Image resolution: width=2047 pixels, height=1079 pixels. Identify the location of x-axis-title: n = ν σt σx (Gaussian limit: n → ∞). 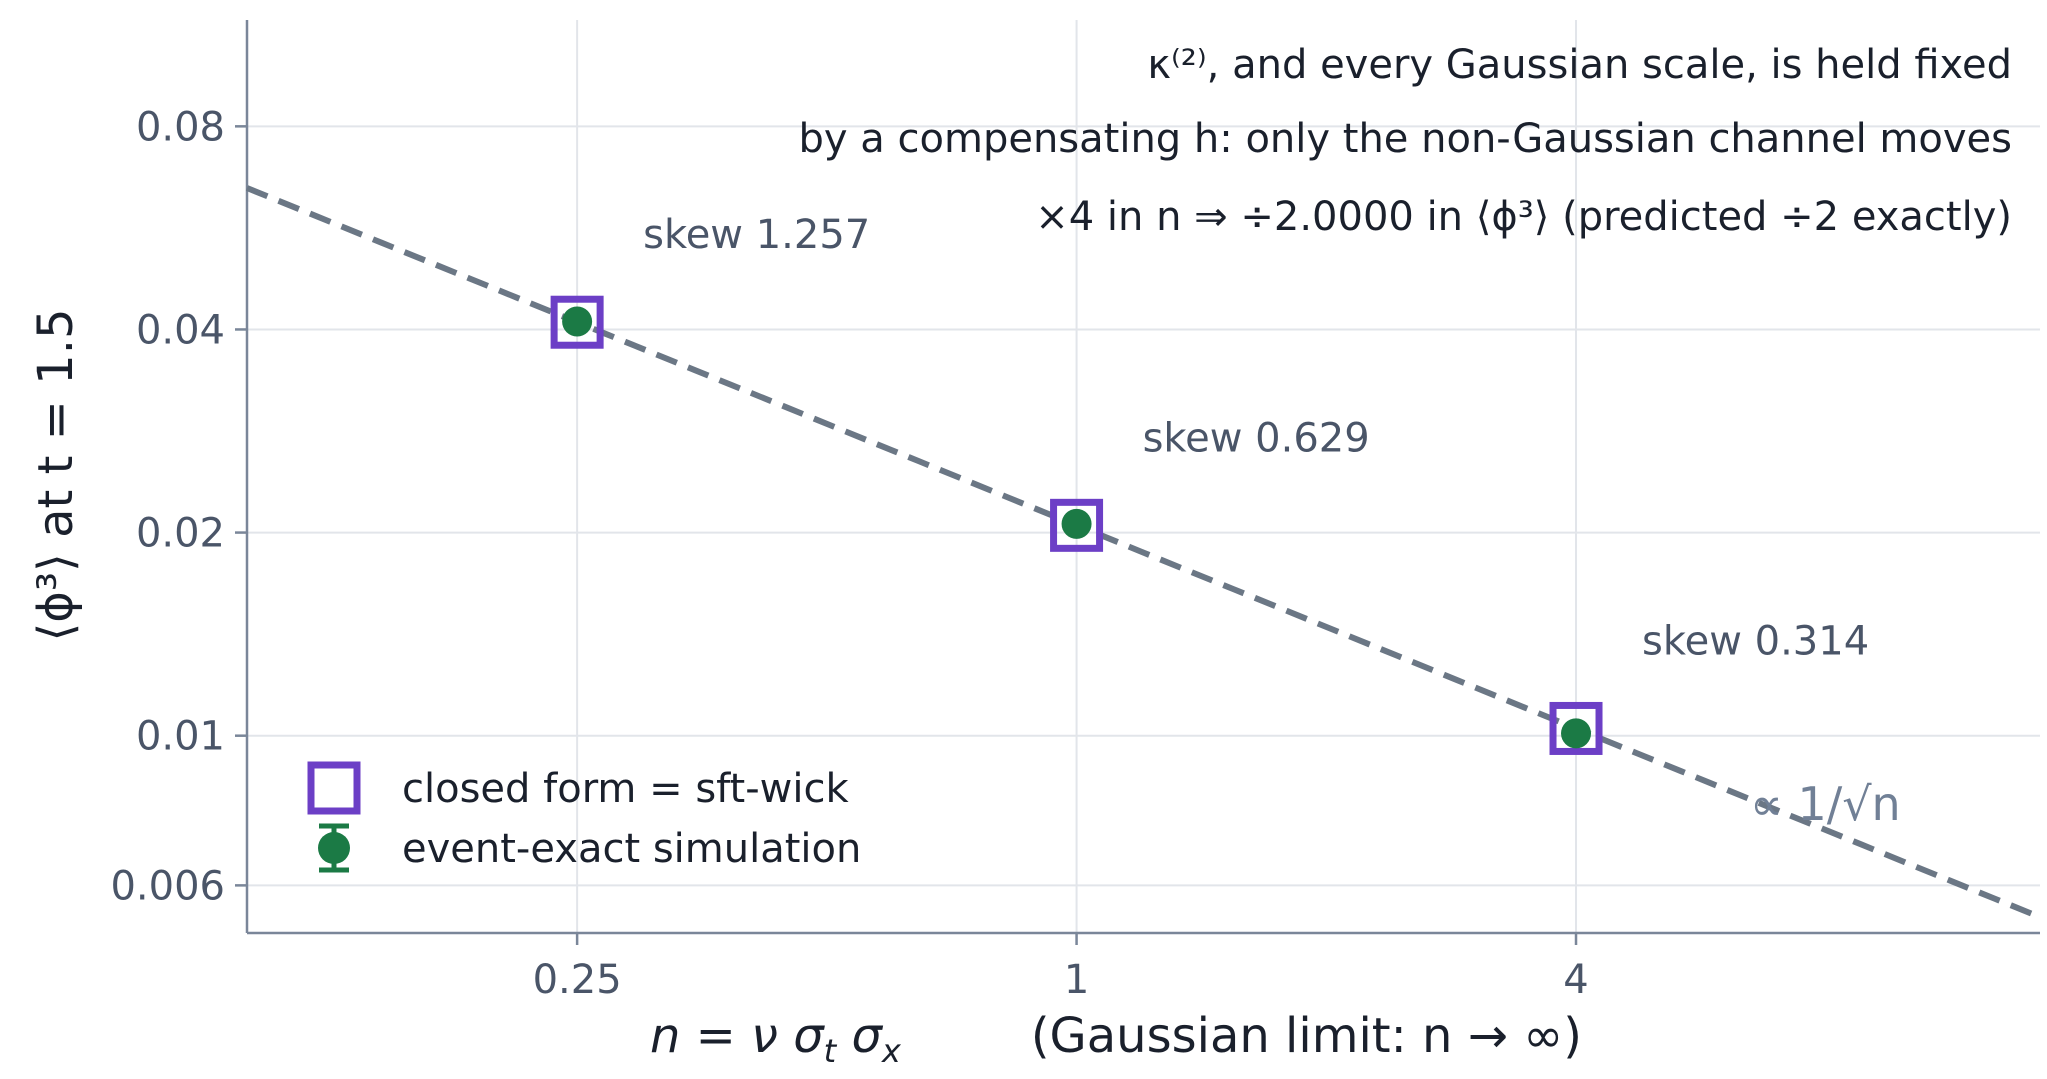
(1116, 1039).